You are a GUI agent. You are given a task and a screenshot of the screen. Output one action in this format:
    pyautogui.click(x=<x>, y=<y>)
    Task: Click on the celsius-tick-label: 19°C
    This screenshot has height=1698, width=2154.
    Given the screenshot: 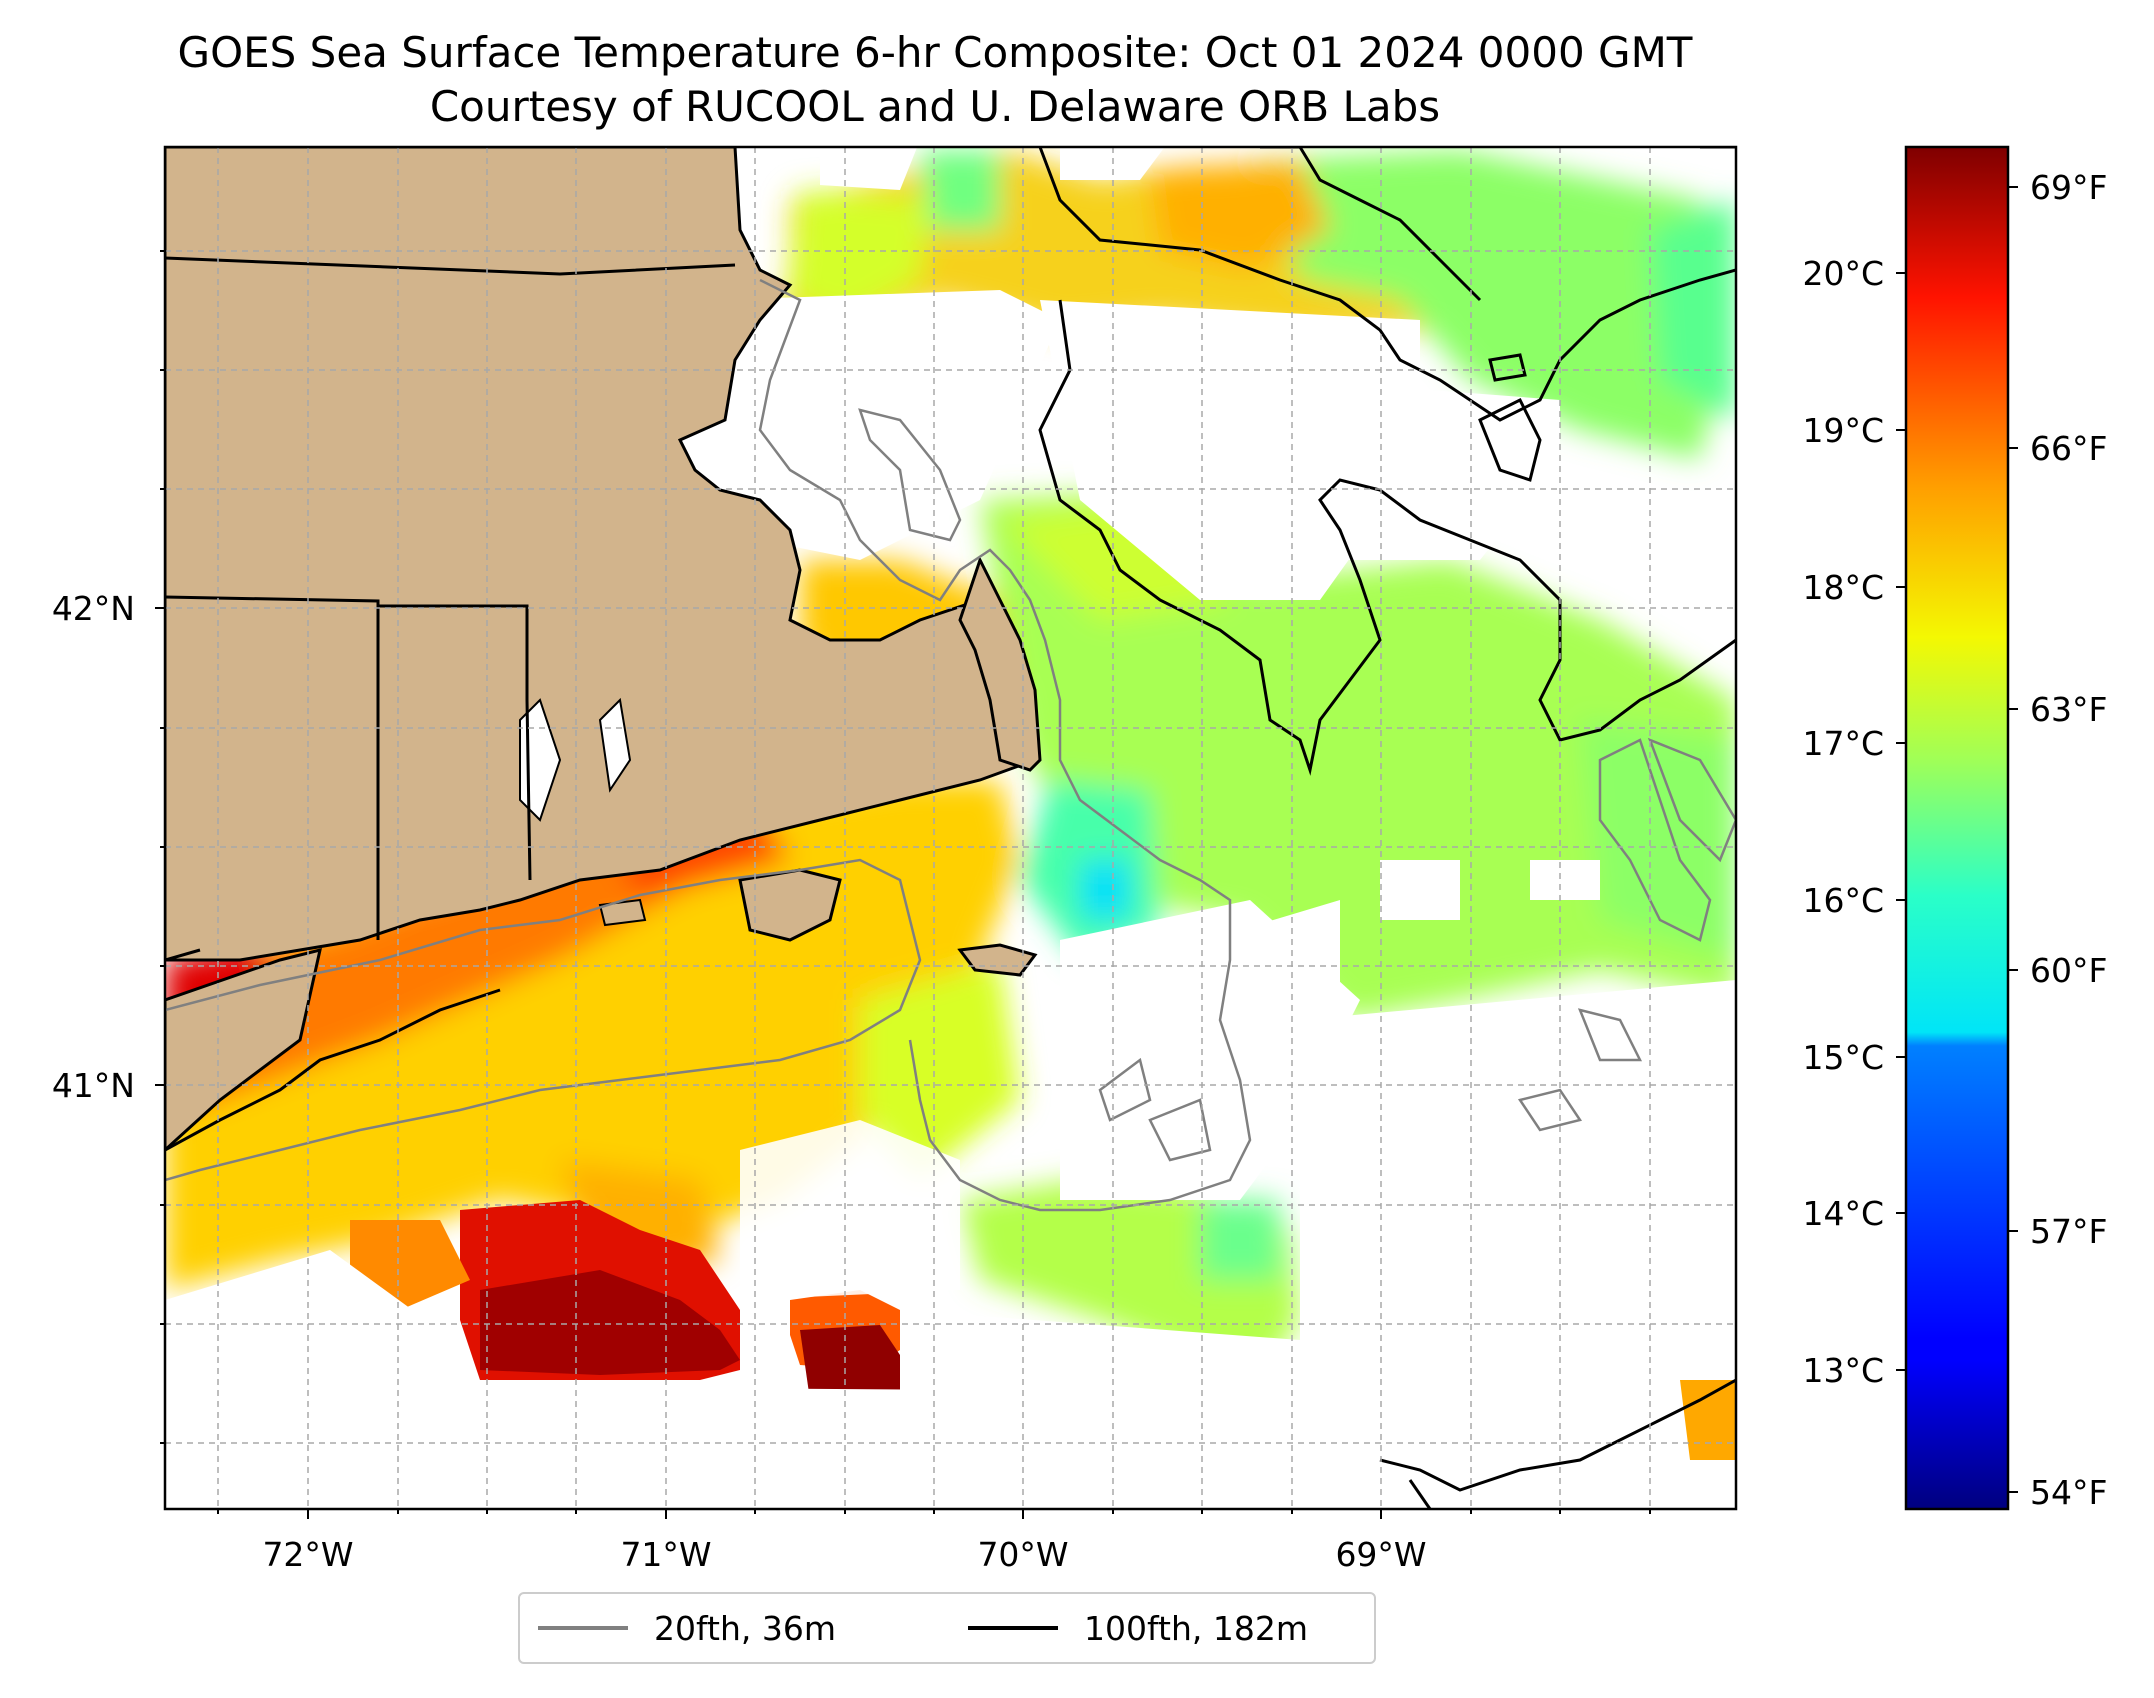 What is the action you would take?
    pyautogui.click(x=1843, y=430)
    